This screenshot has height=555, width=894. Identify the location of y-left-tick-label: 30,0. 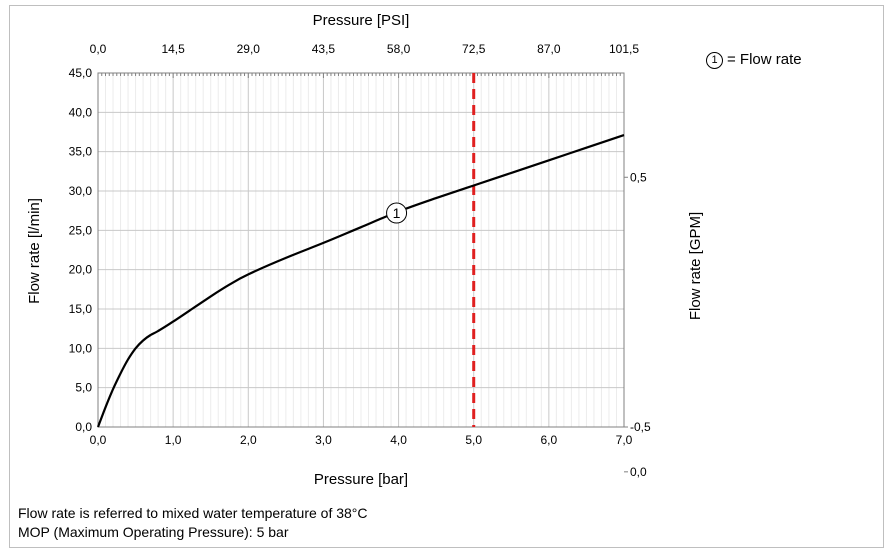
(81, 191).